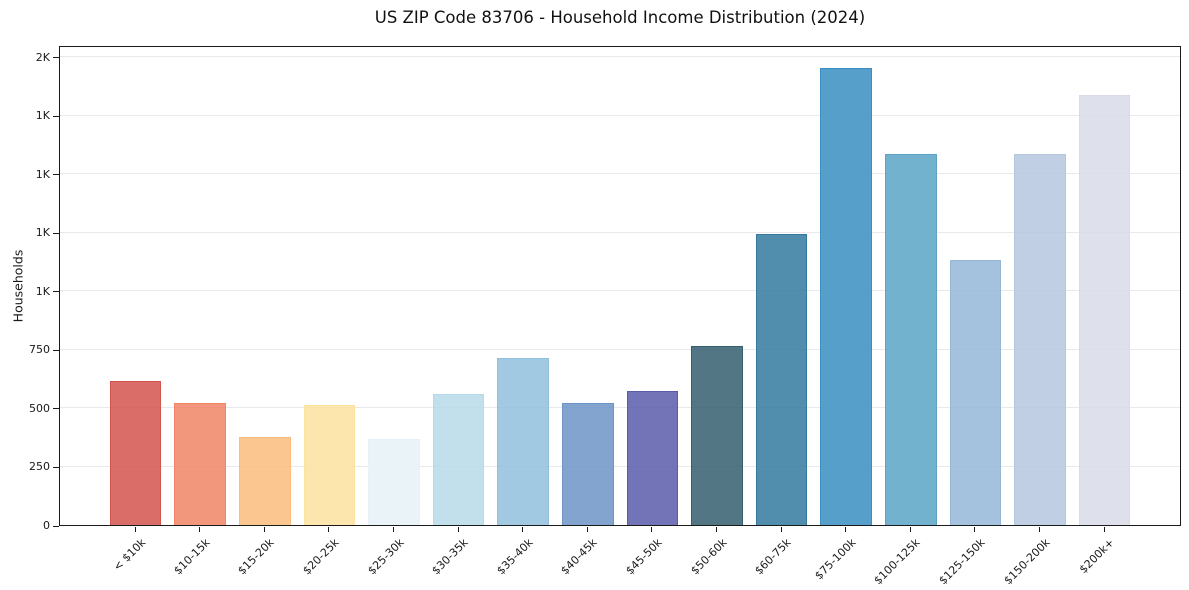 The image size is (1189, 590). What do you see at coordinates (587, 529) in the screenshot?
I see `x-tick-mark-$40-45k` at bounding box center [587, 529].